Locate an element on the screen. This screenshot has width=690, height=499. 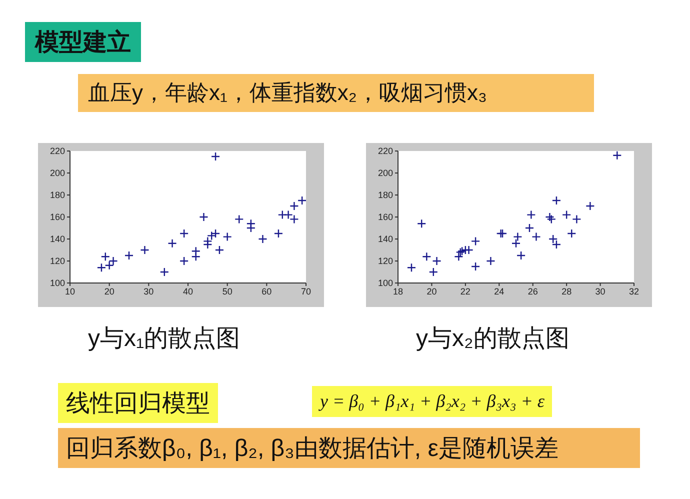
x-tick-label: 40 is located at coordinates (188, 291).